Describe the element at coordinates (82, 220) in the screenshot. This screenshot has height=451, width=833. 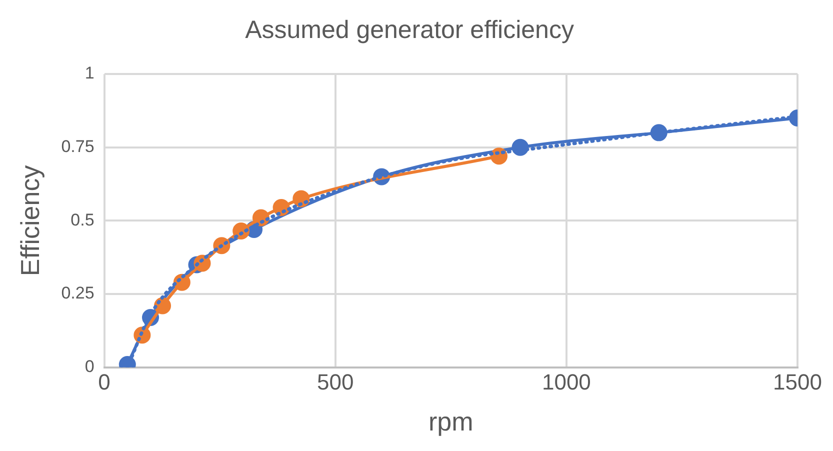
I see `y-tick-label: 0.5` at that location.